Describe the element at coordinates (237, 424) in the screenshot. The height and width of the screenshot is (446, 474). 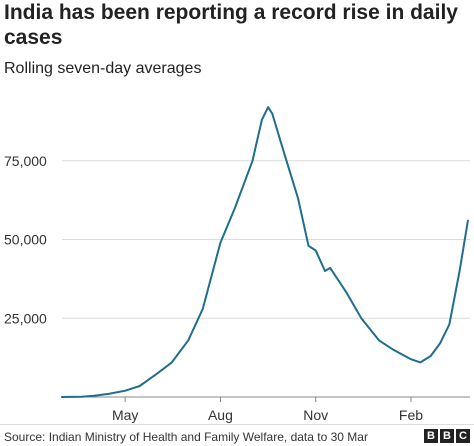
I see `footer-divider` at that location.